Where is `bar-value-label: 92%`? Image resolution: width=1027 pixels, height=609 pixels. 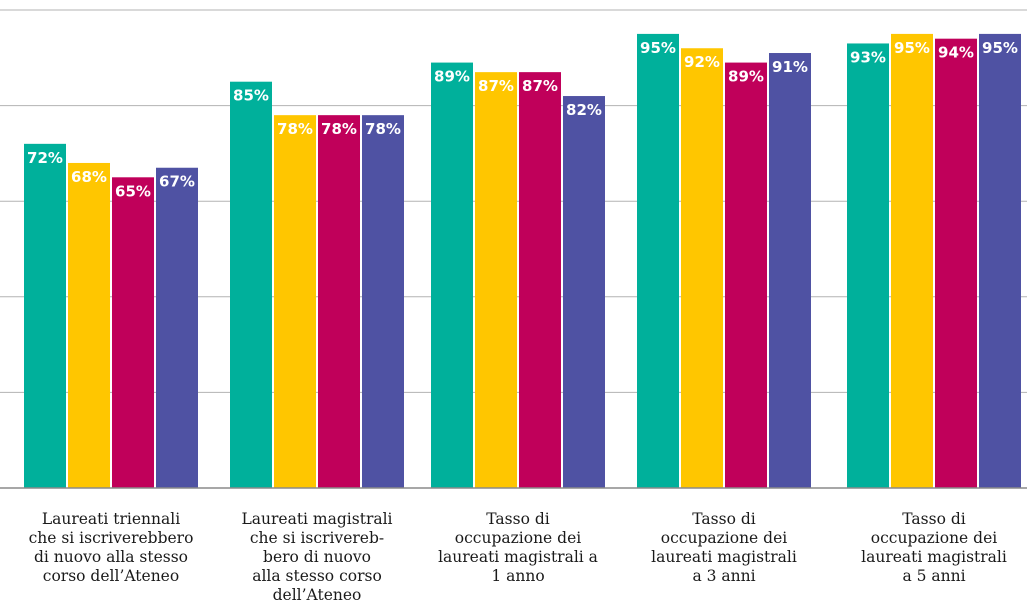
bar-value-label: 92% is located at coordinates (702, 62).